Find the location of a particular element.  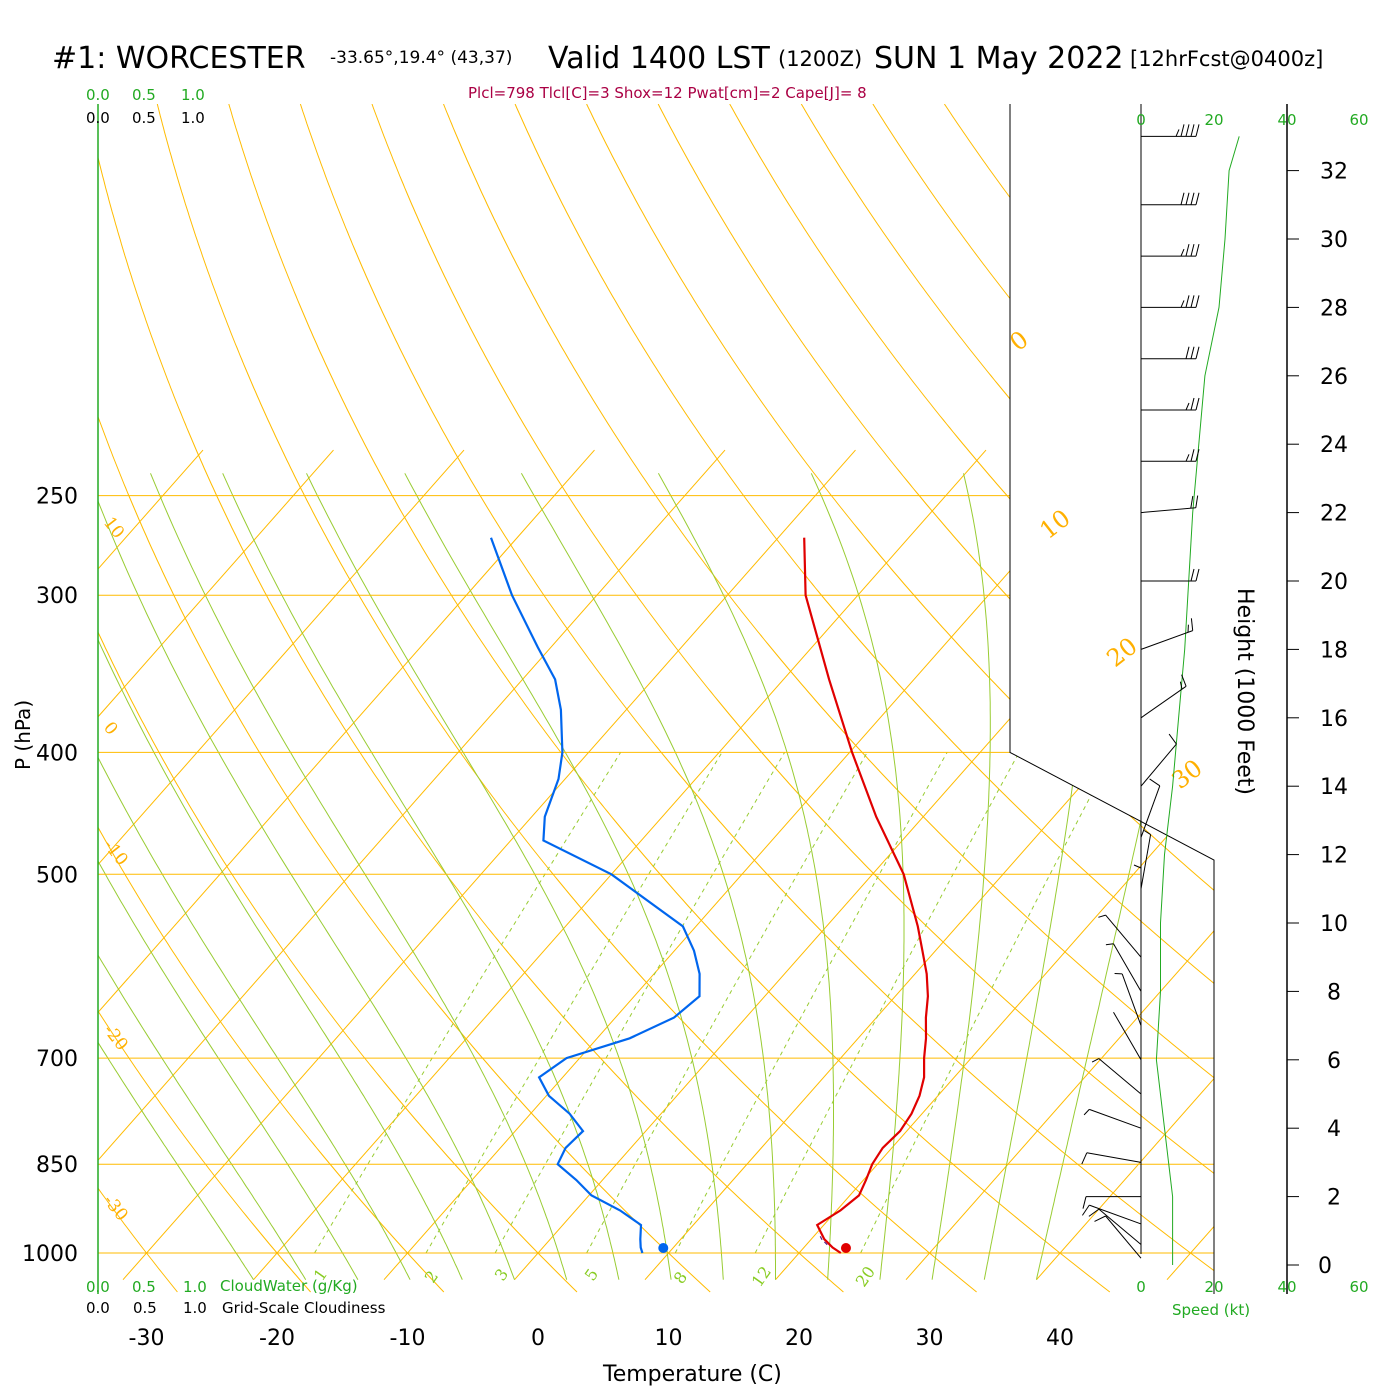

temperature-tick-label: -30 is located at coordinates (147, 1338).